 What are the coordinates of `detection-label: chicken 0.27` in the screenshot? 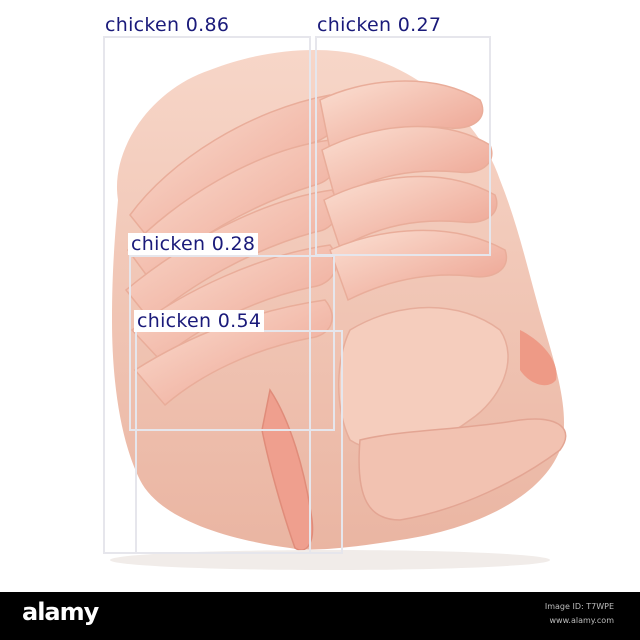 It's located at (379, 25).